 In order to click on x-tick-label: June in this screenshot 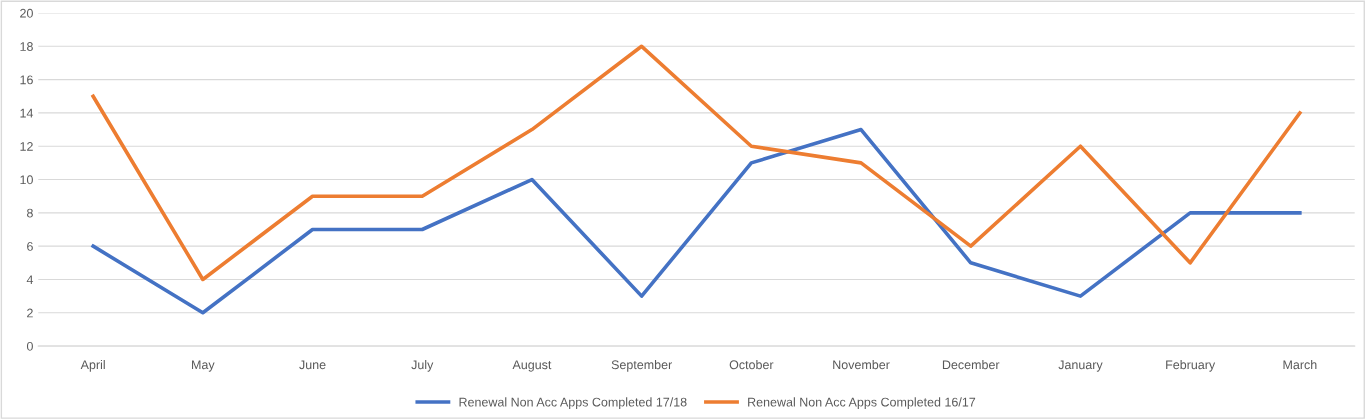, I will do `click(312, 365)`.